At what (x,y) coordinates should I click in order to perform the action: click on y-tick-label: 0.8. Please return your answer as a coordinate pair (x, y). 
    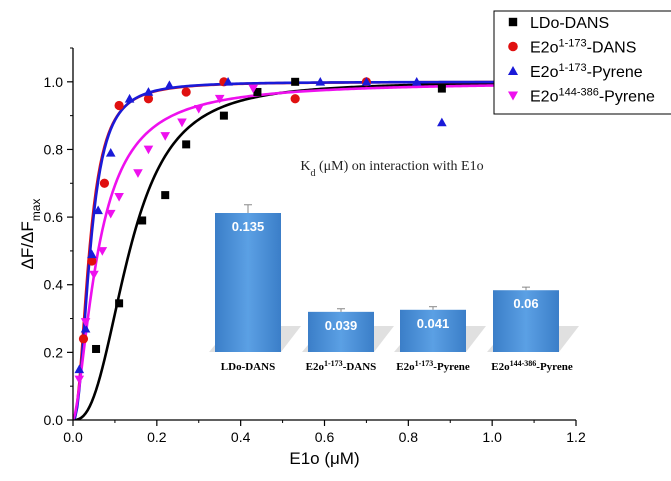
    Looking at the image, I should click on (54, 149).